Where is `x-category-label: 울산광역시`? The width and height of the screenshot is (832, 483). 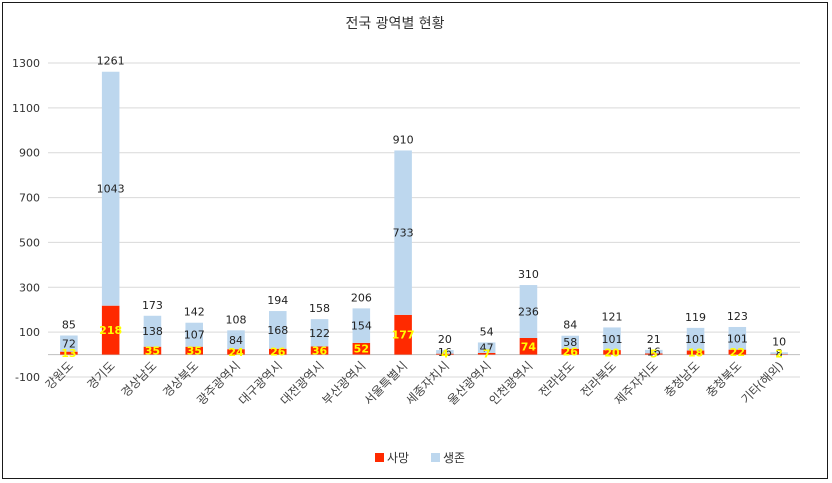 x-category-label: 울산광역시 is located at coordinates (469, 383).